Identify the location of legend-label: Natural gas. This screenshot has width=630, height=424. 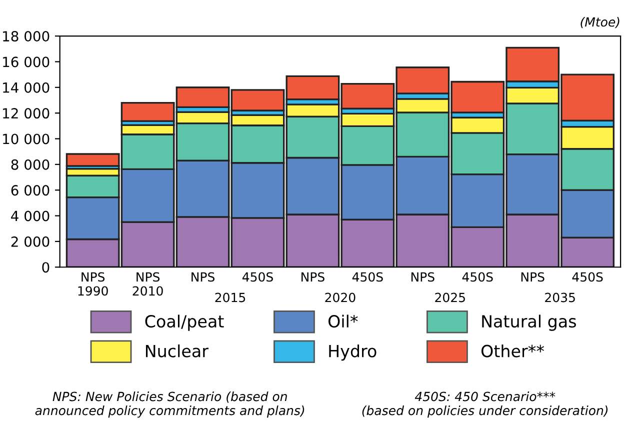
(529, 322).